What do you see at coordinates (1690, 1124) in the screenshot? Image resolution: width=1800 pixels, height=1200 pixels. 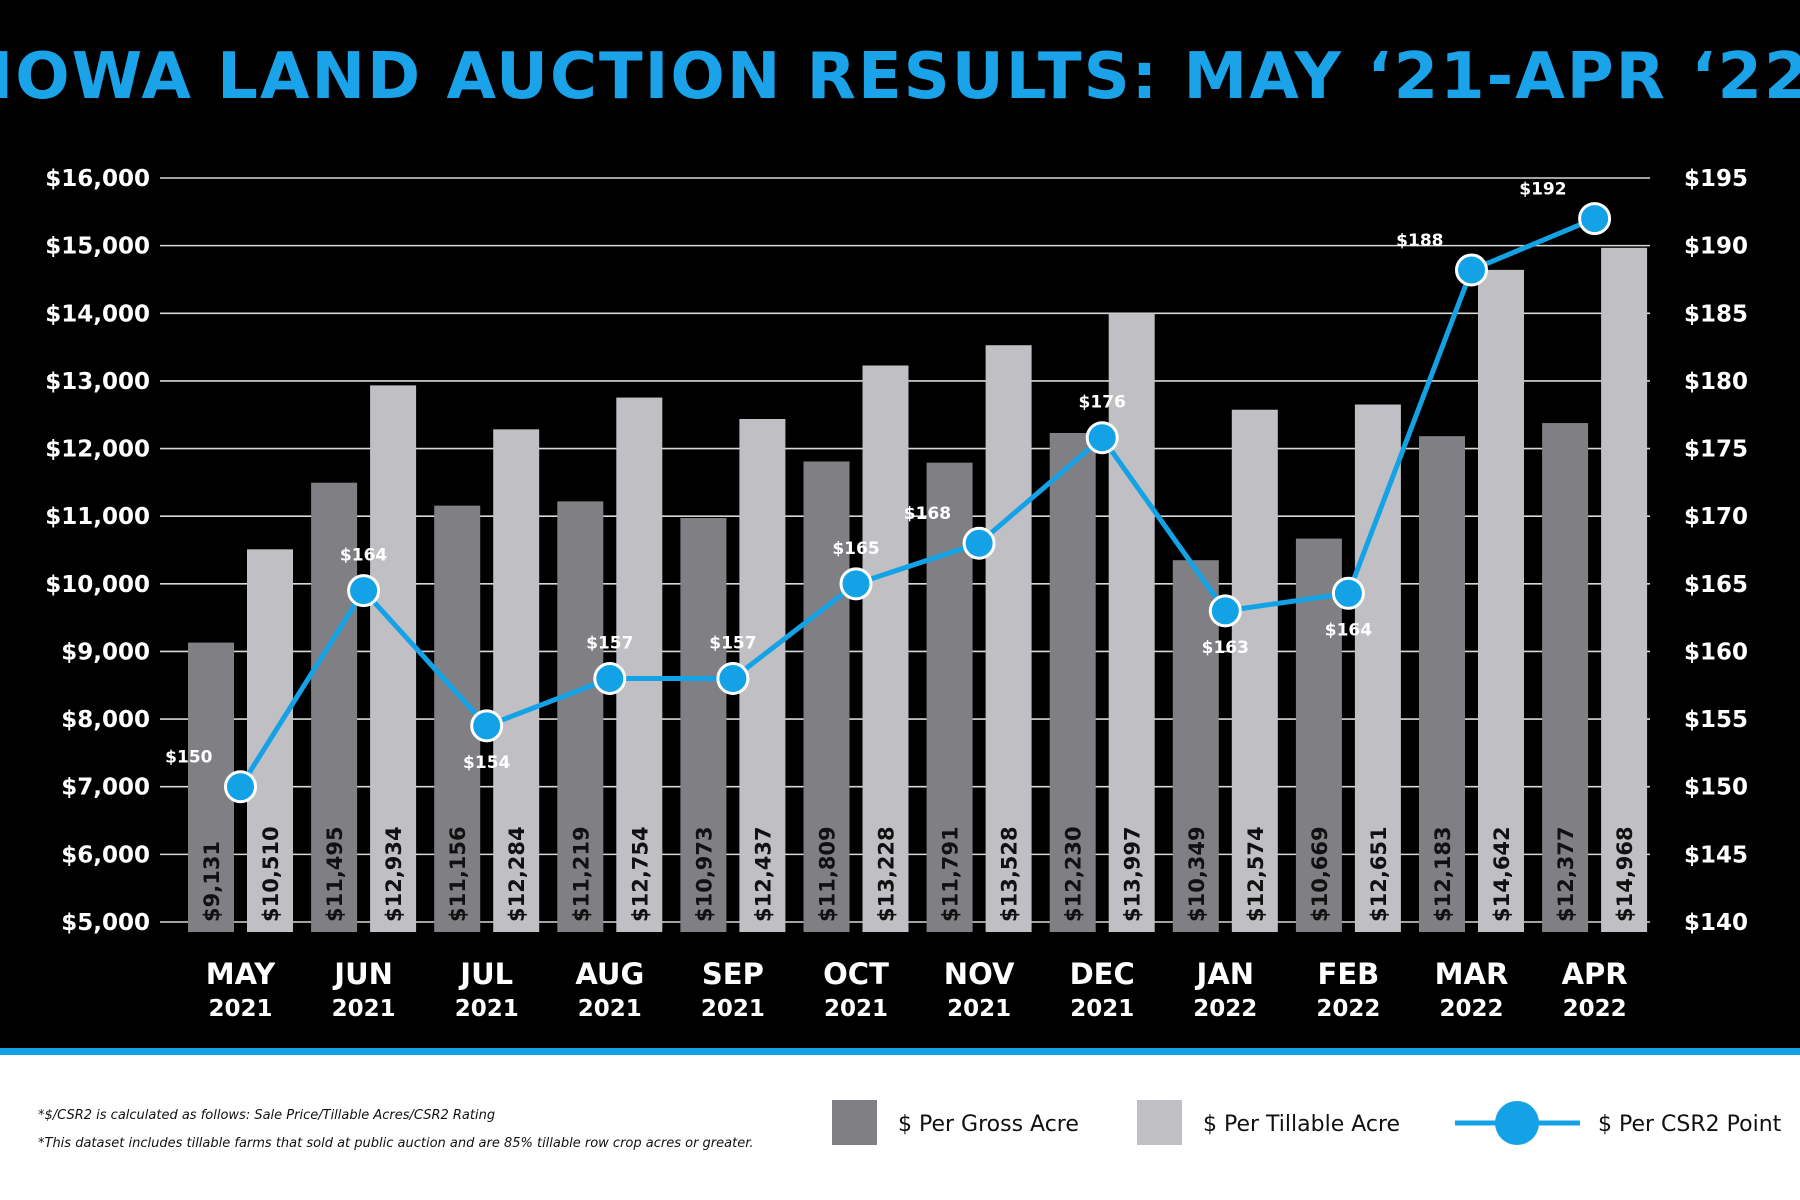 I see `legend-label-csr2: $ Per CSR2 Point` at bounding box center [1690, 1124].